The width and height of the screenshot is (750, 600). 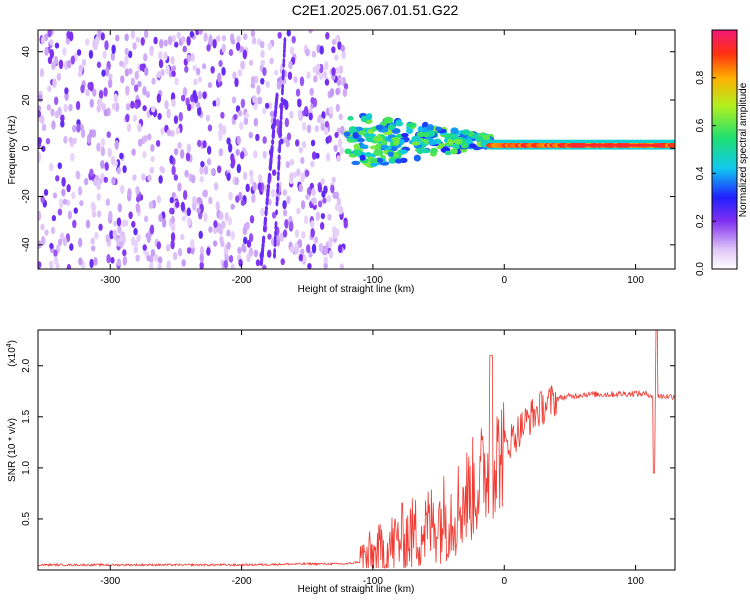 I want to click on colorbar-label: Normalized spectral amplitude, so click(x=743, y=149).